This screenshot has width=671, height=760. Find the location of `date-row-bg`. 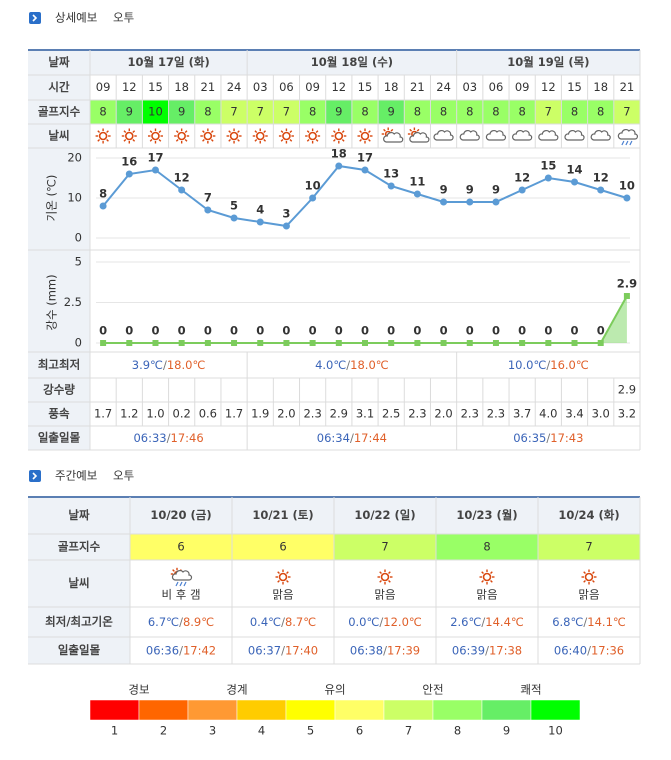

date-row-bg is located at coordinates (365, 62).